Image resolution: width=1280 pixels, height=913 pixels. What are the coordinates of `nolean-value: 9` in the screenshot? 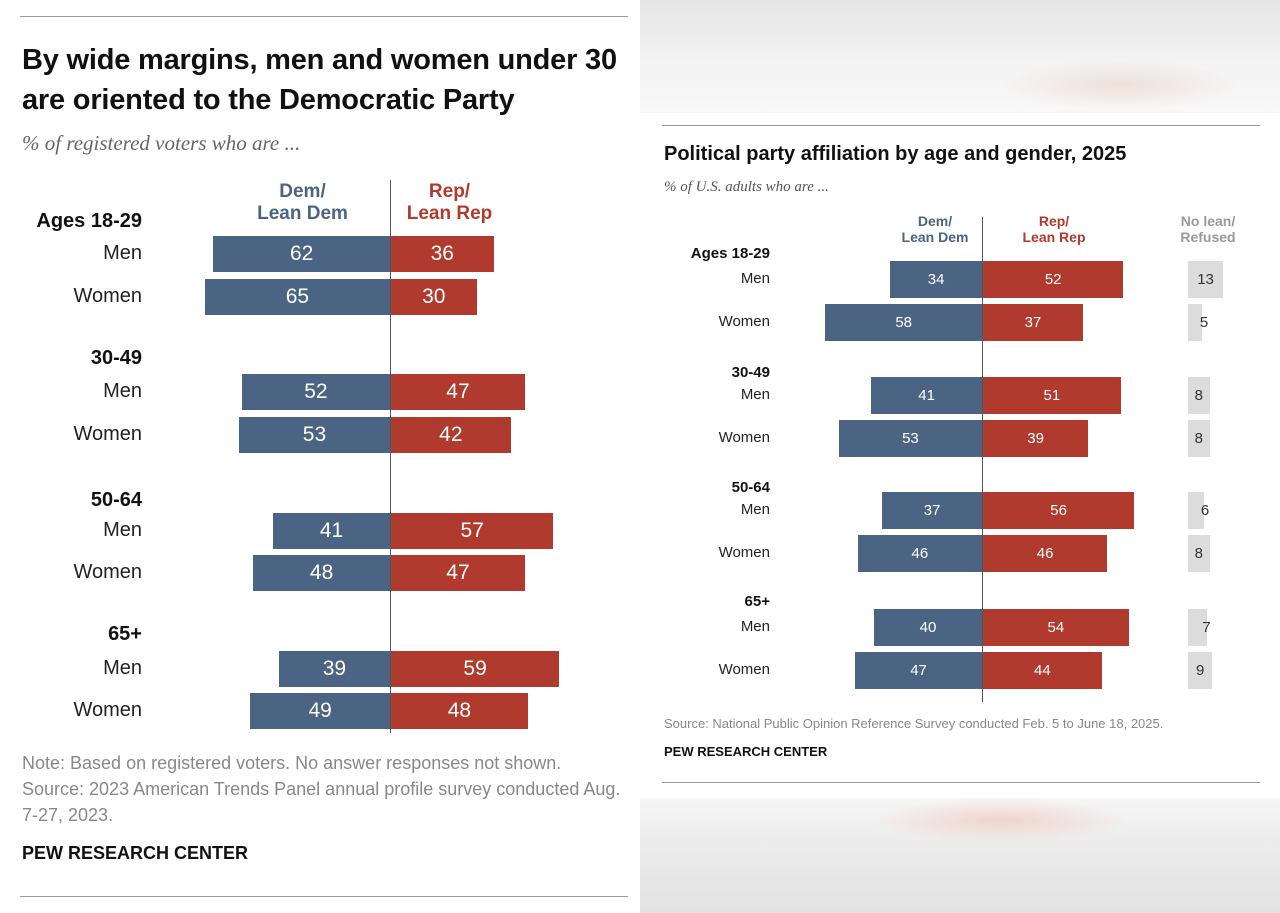 It's located at (1200, 670).